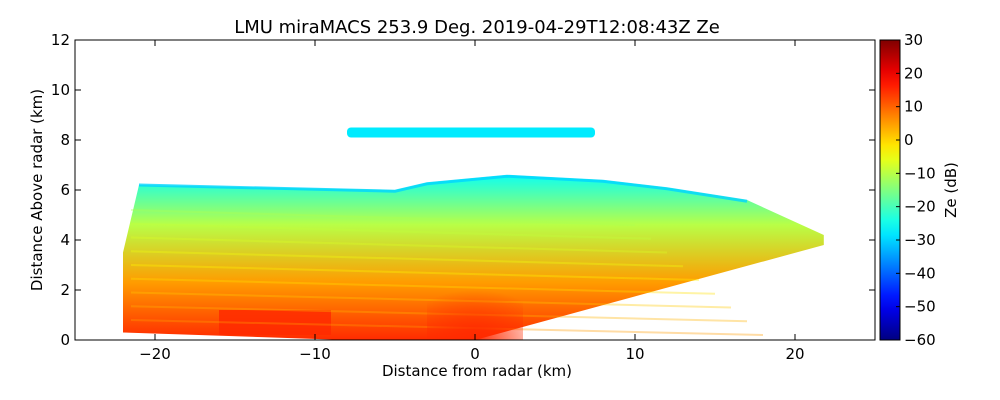  Describe the element at coordinates (920, 307) in the screenshot. I see `colorbar-tick-label: −50` at that location.